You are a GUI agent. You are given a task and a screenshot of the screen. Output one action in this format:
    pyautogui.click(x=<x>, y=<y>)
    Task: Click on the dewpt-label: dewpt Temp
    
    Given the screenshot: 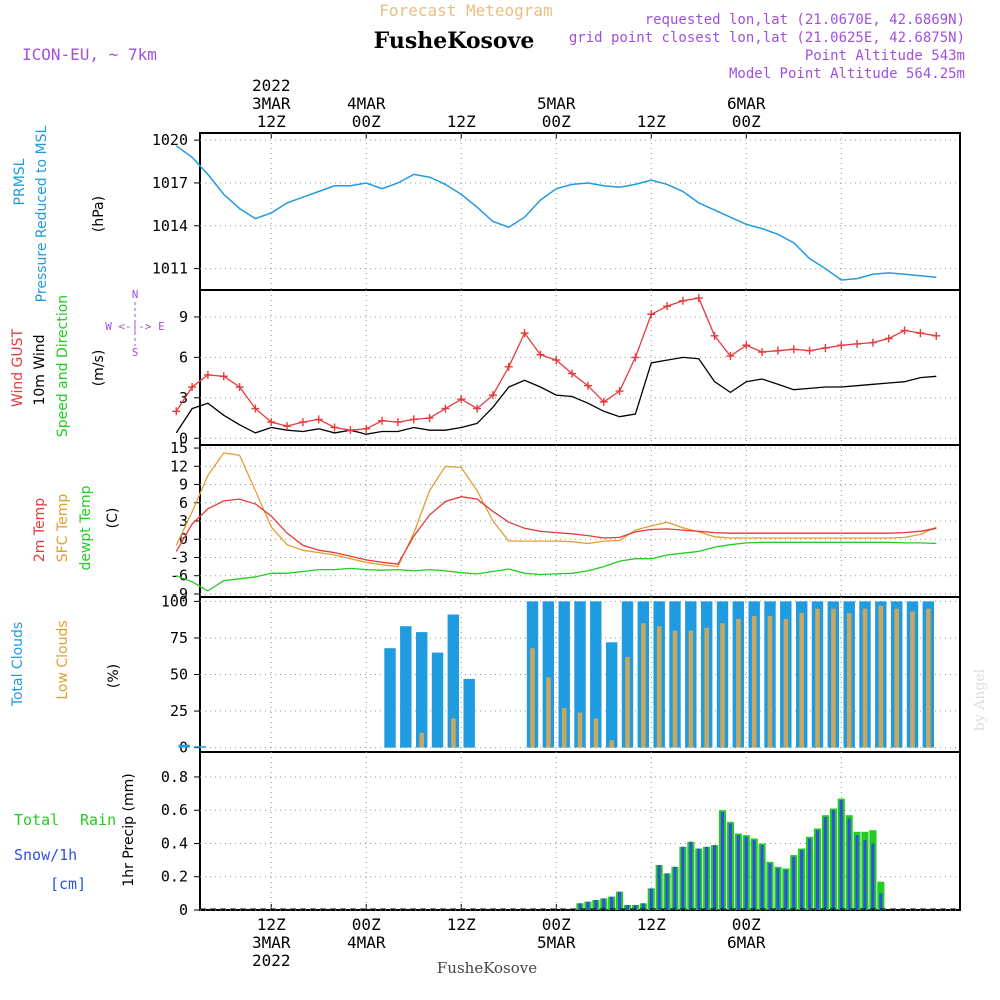 What is the action you would take?
    pyautogui.click(x=86, y=527)
    